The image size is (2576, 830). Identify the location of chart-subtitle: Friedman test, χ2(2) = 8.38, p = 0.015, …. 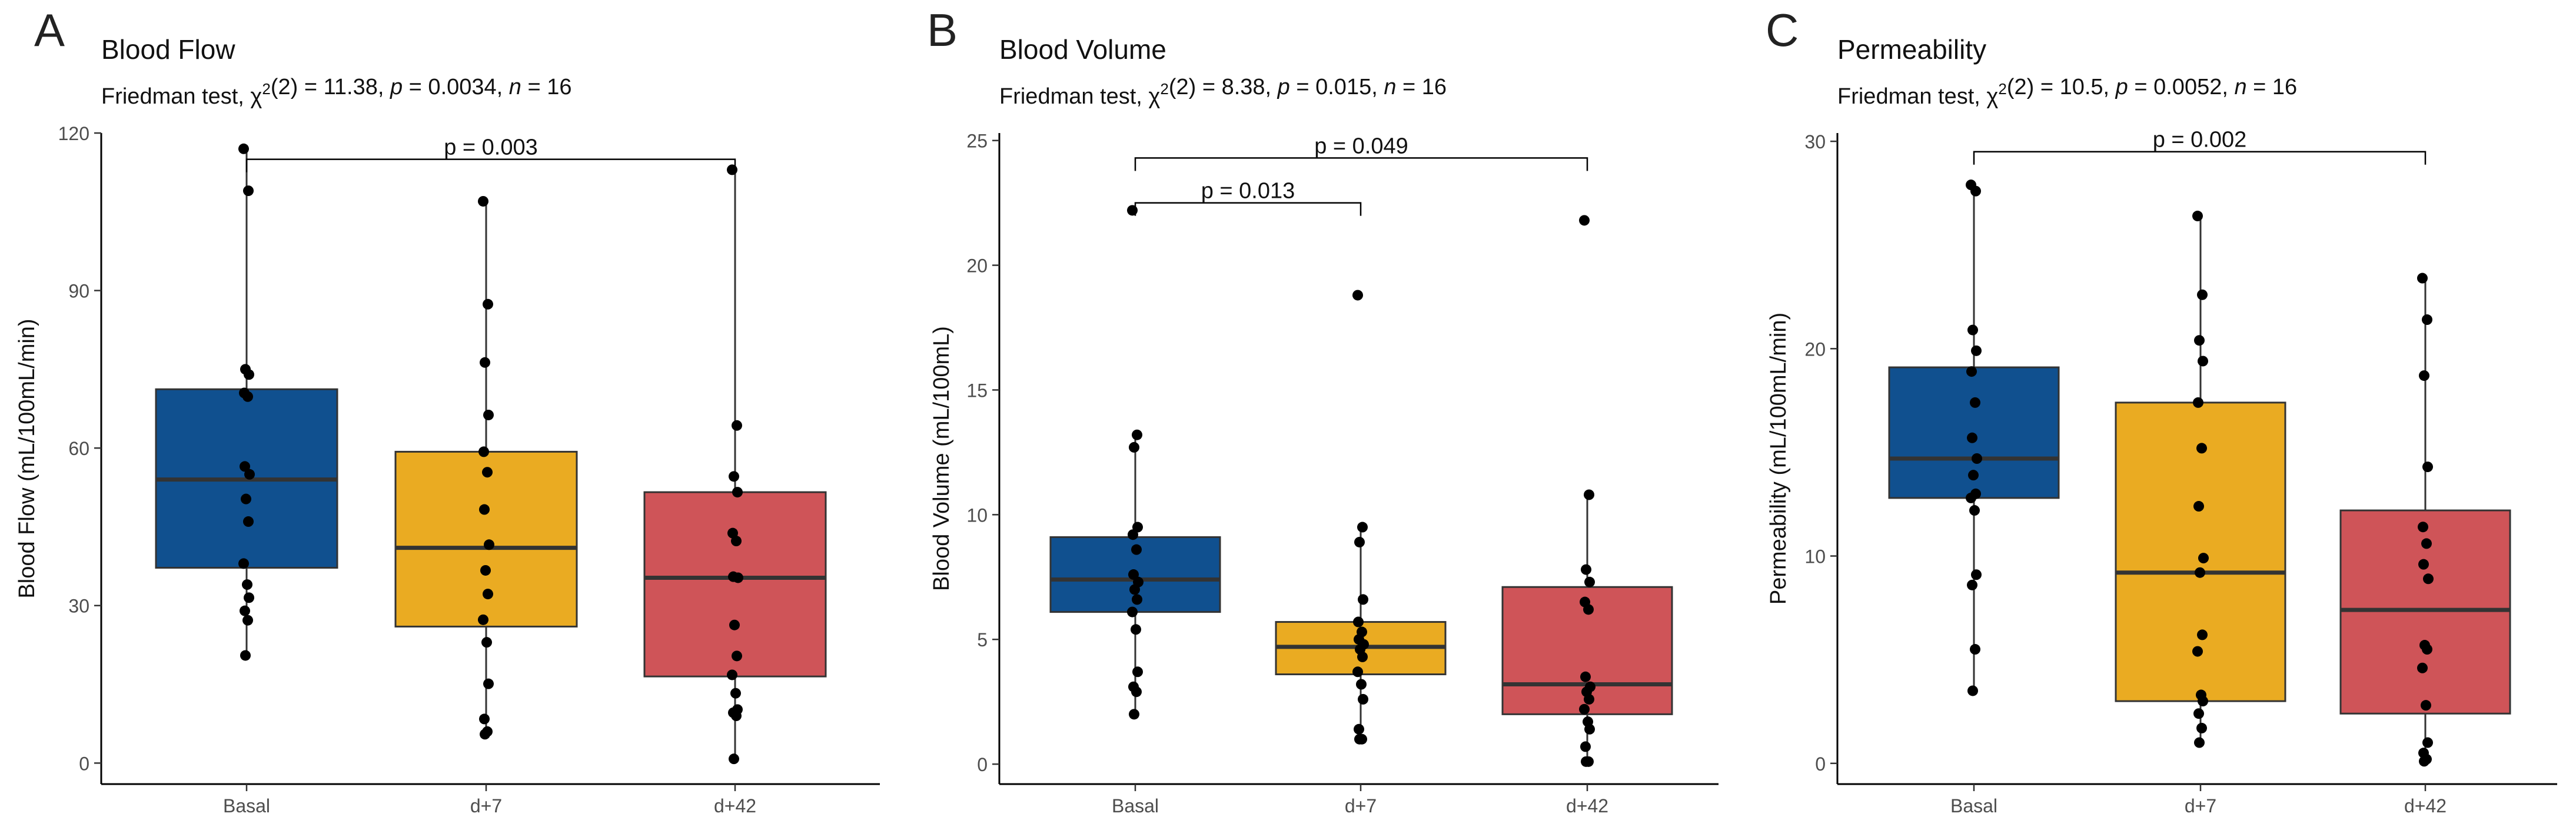
(1223, 92).